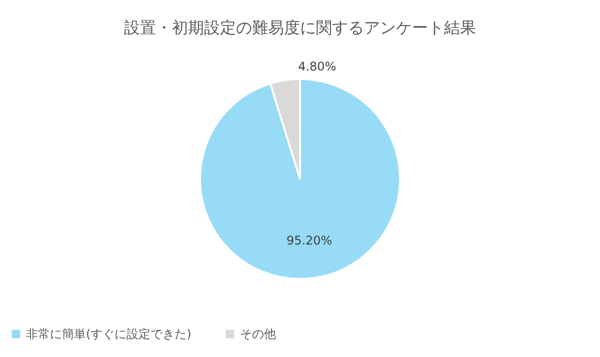 This screenshot has height=357, width=600. What do you see at coordinates (317, 66) in the screenshot?
I see `data-label: 4.80%` at bounding box center [317, 66].